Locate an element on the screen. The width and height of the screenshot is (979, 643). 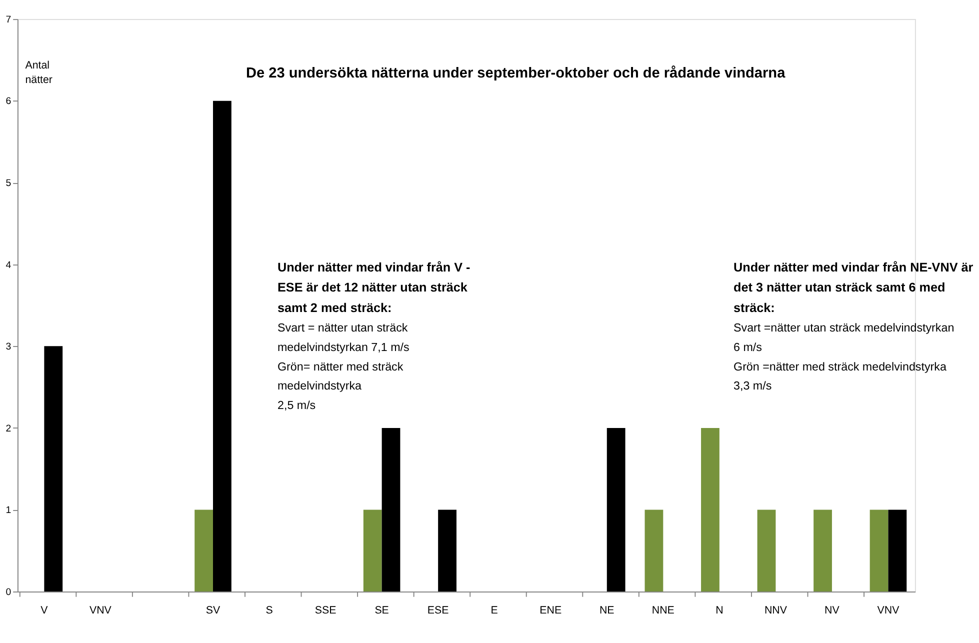
x-tick-label: ESE is located at coordinates (438, 610).